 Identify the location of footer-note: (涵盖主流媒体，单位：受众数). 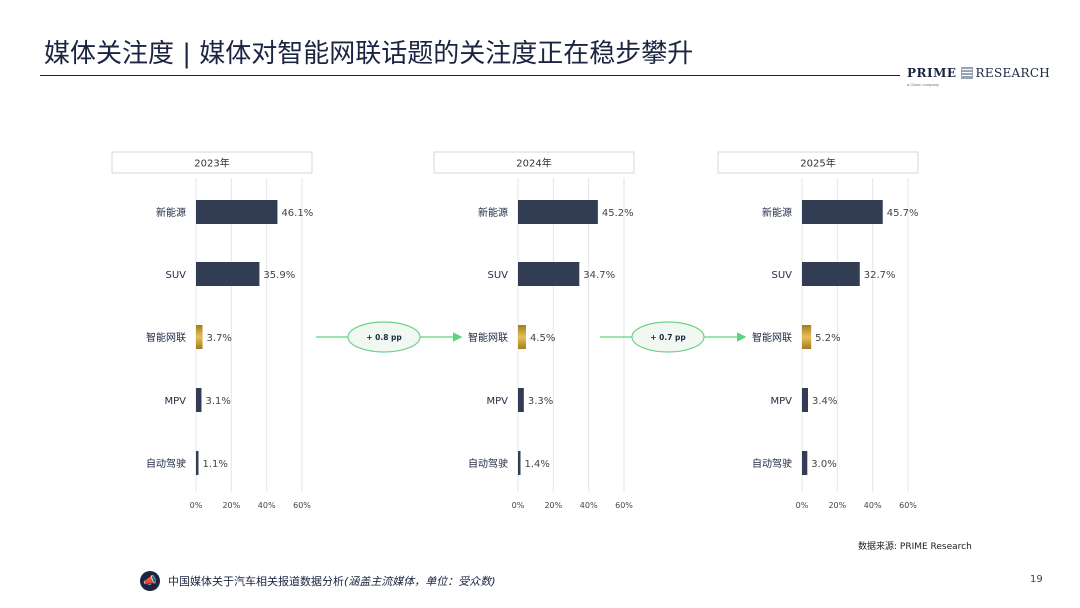
(420, 581).